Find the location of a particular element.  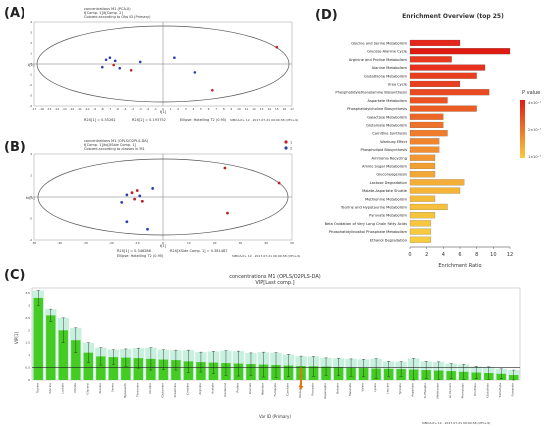

vip-category-label: Pyruvate is located at coordinates (313, 389).